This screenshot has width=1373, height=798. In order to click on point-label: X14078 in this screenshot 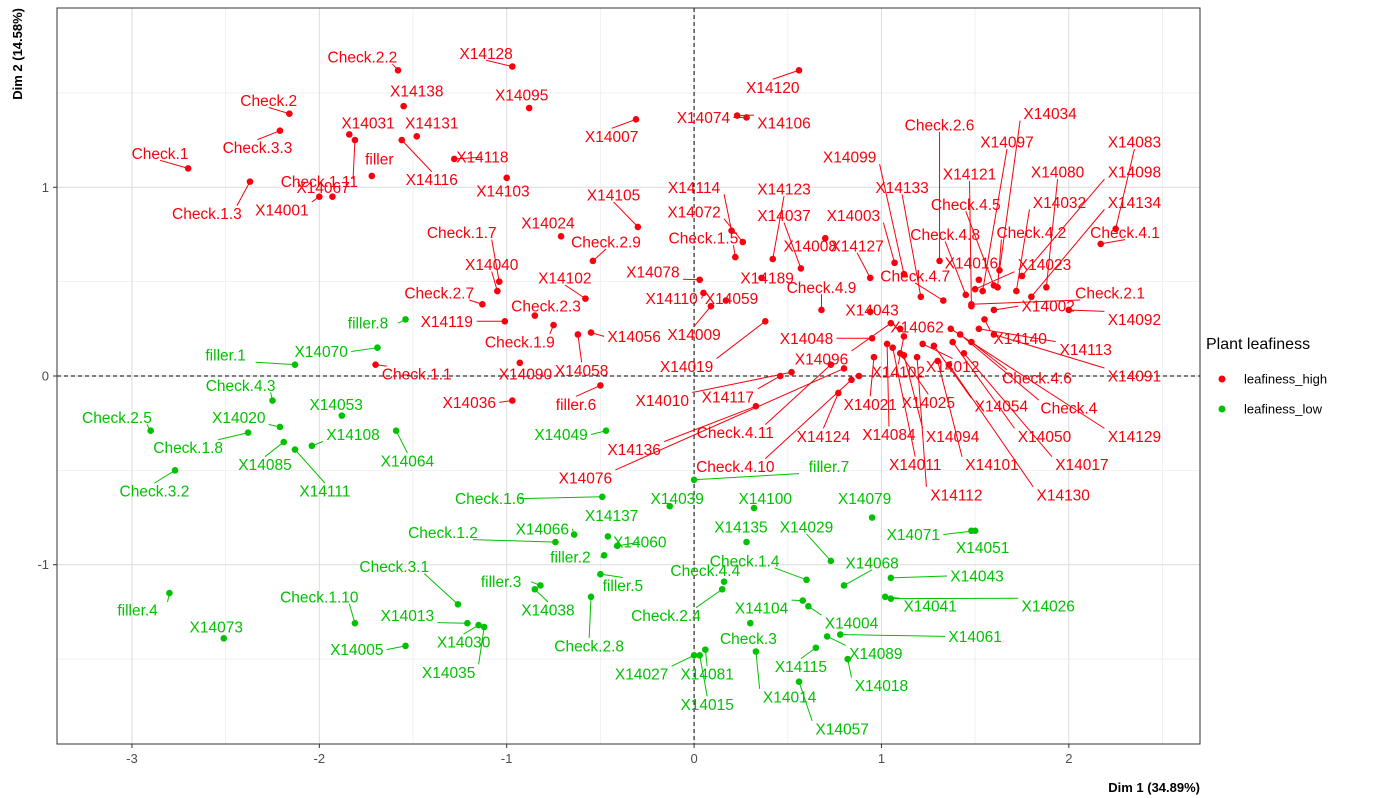, I will do `click(652, 273)`.